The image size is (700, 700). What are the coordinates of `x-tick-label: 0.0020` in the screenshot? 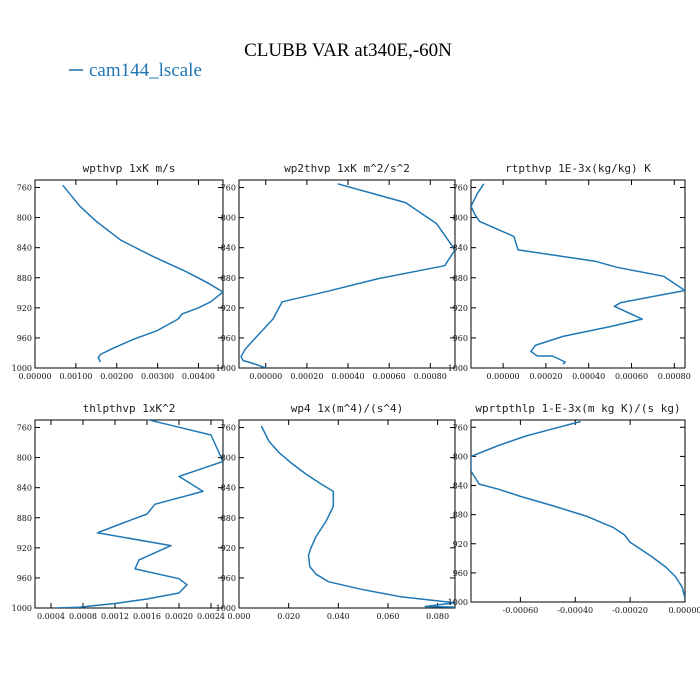 It's located at (179, 616).